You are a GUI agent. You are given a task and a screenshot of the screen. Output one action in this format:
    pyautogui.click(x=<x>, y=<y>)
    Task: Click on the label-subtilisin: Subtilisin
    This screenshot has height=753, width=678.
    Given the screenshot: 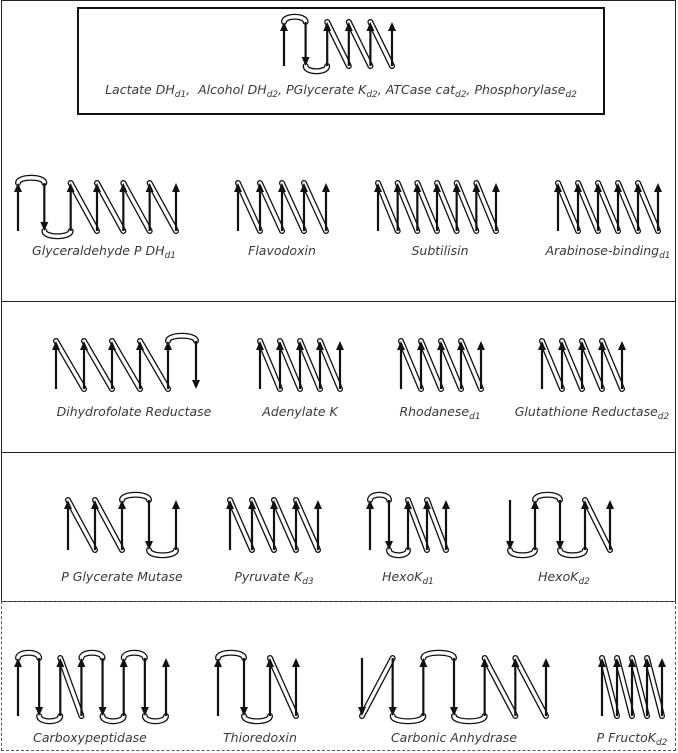 What is the action you would take?
    pyautogui.click(x=440, y=250)
    